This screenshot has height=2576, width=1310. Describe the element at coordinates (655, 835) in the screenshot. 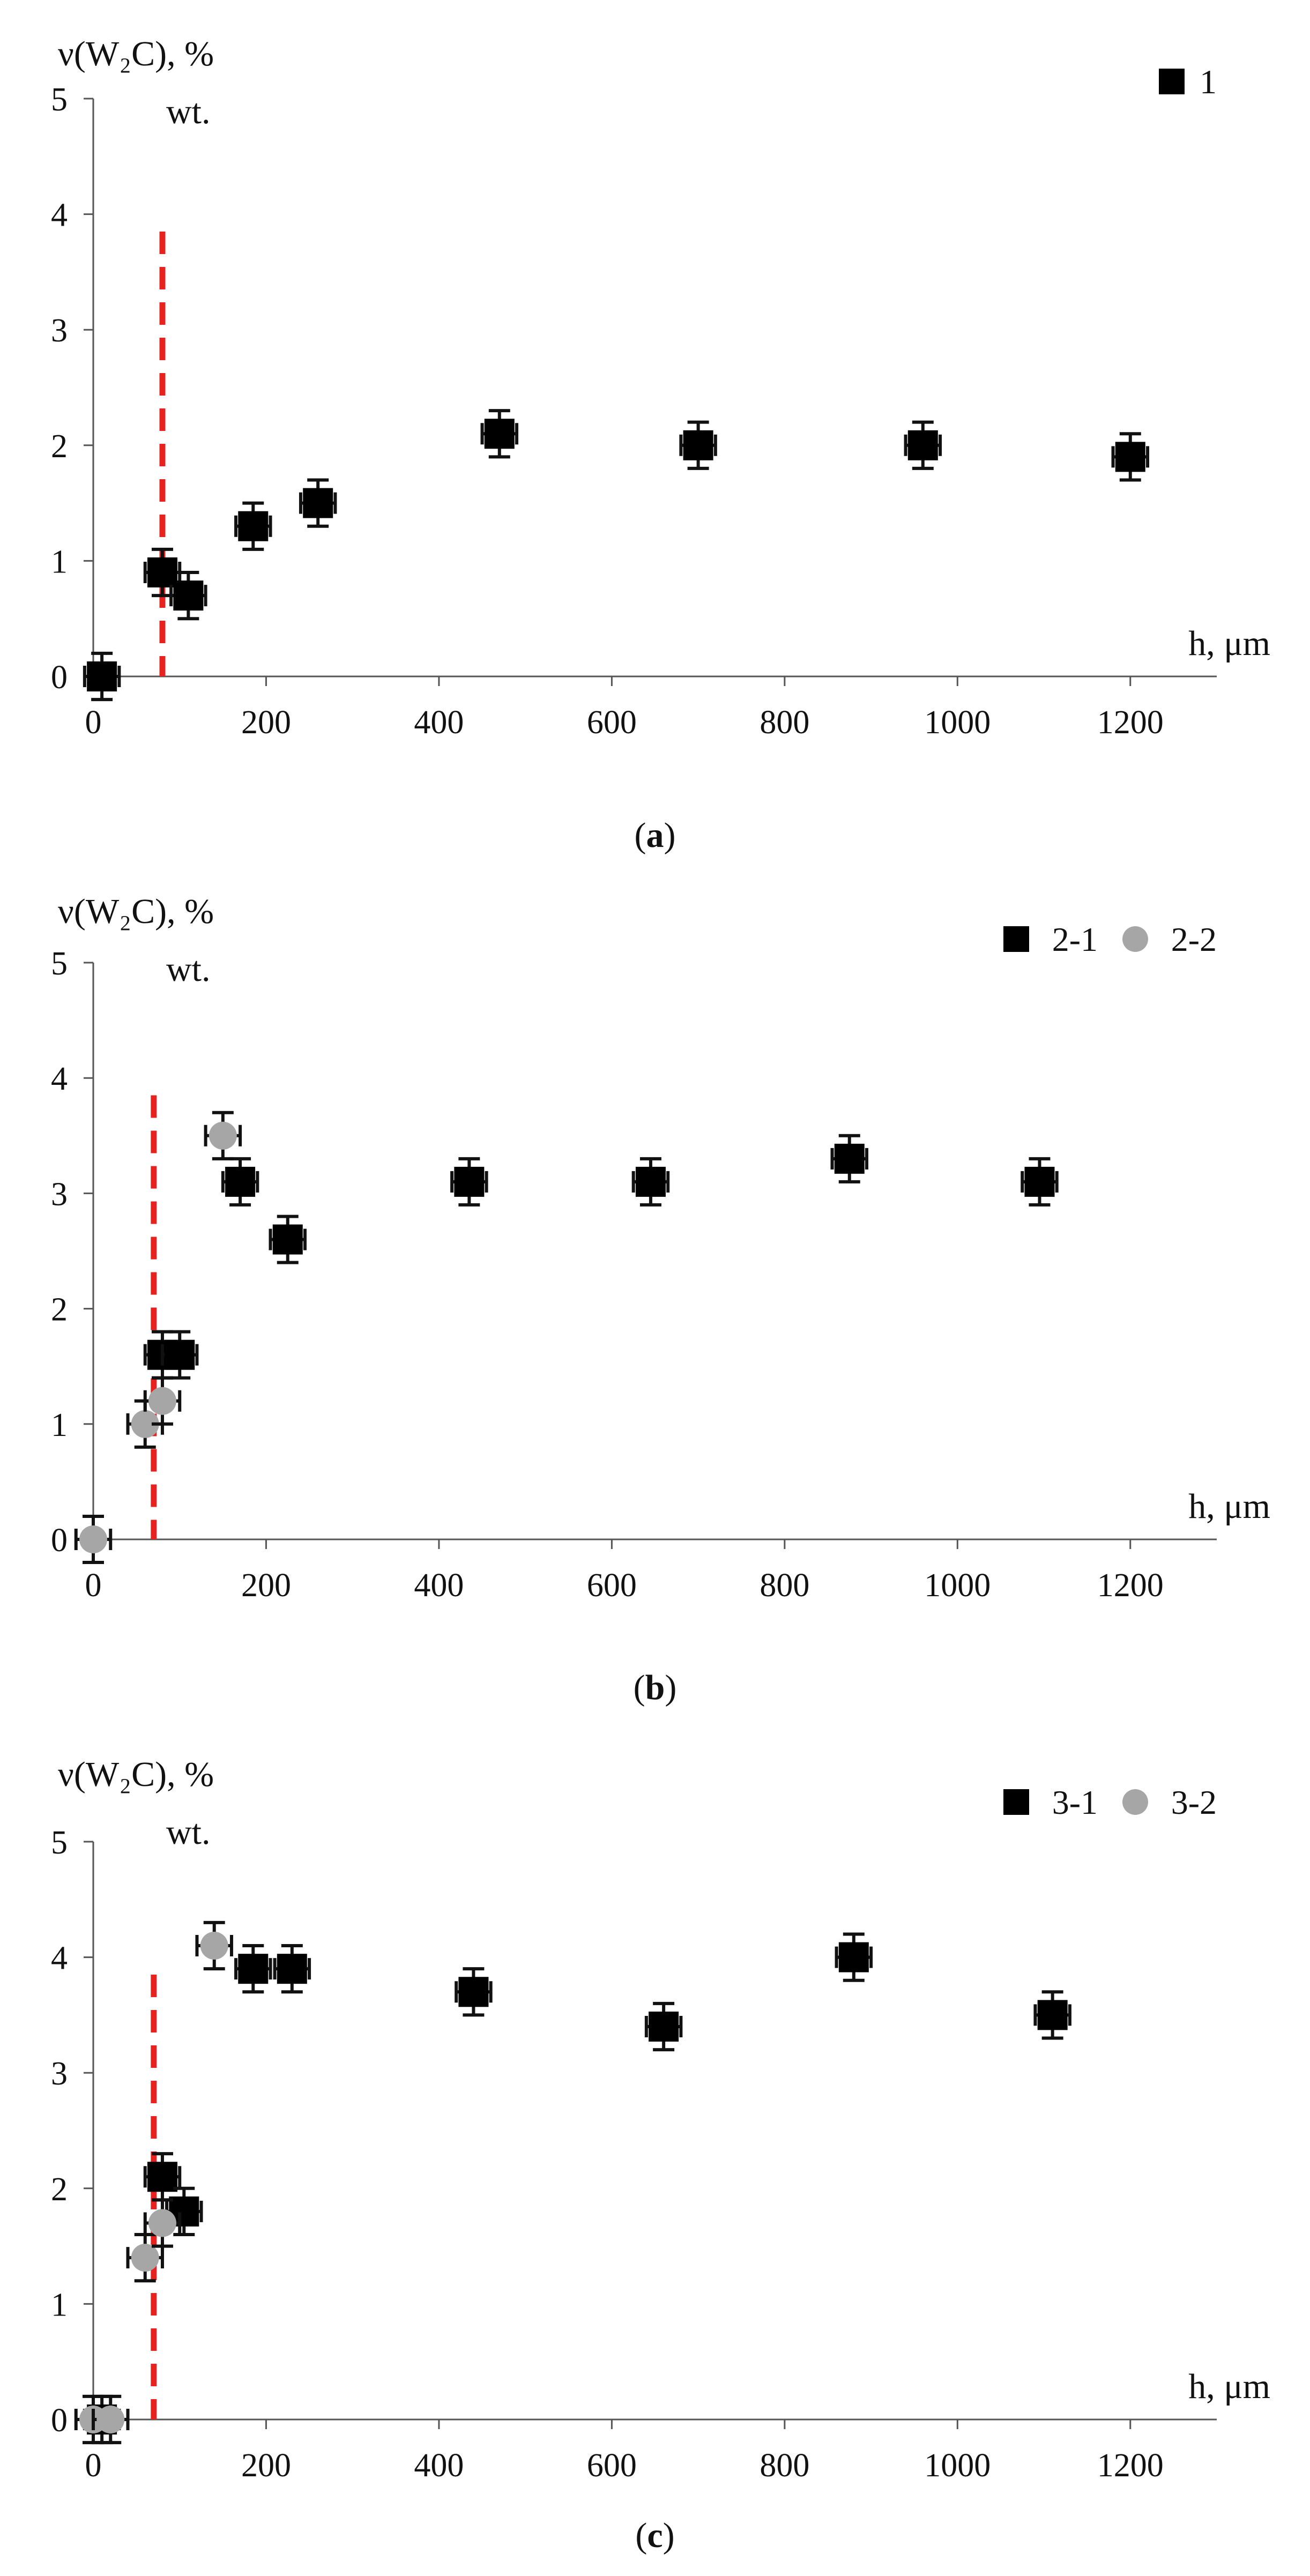

I see `panel-caption: (a)` at that location.